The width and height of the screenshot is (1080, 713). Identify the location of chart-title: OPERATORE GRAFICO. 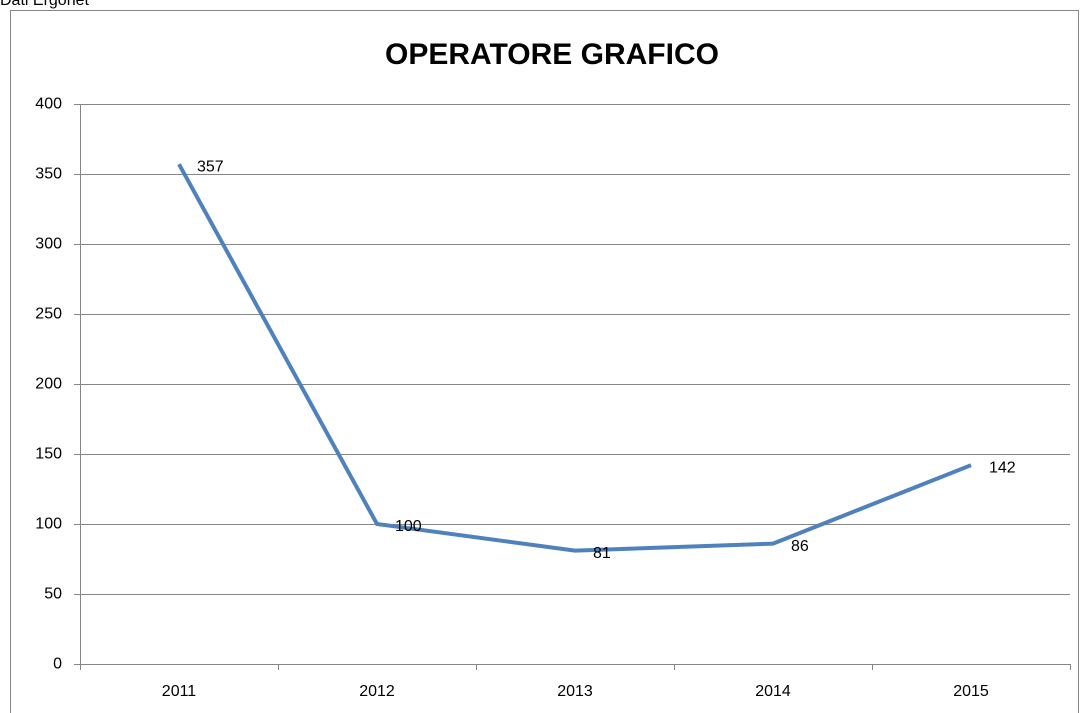
(552, 54).